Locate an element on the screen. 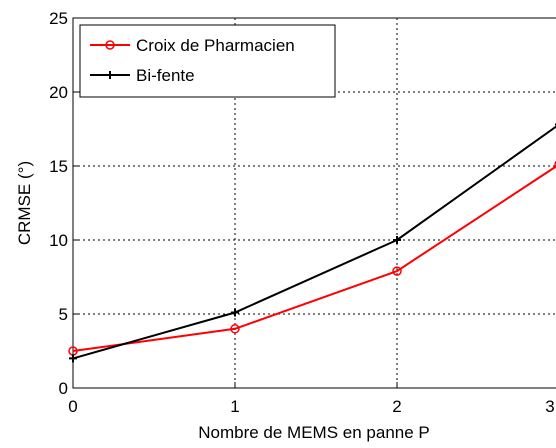 The image size is (556, 448). y-axis-label: CRMSE (°) is located at coordinates (24, 203).